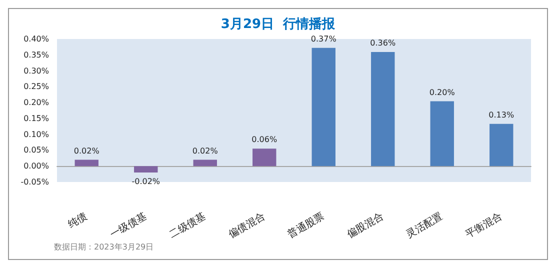  What do you see at coordinates (37, 134) in the screenshot?
I see `y-tick-label: 0.10%` at bounding box center [37, 134].